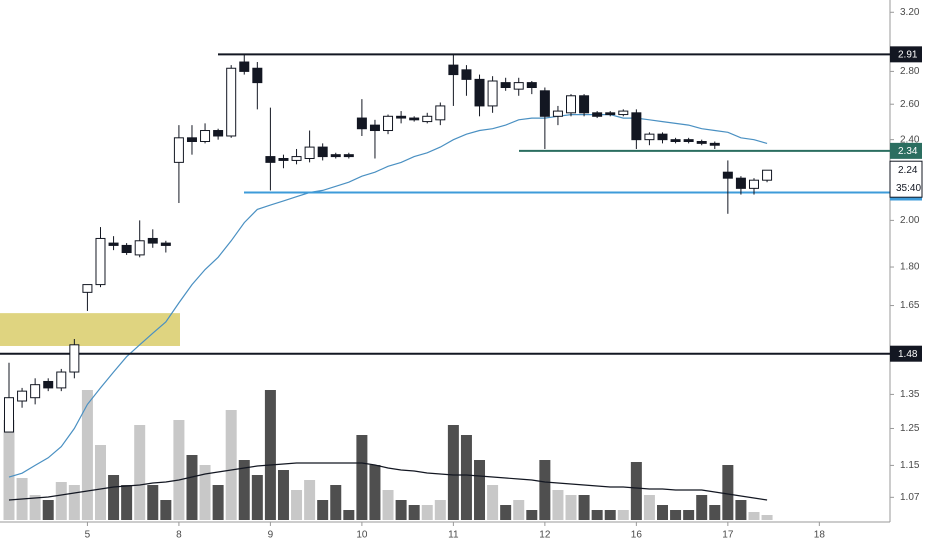  Describe the element at coordinates (637, 535) in the screenshot. I see `x-tick-label: 16` at that location.